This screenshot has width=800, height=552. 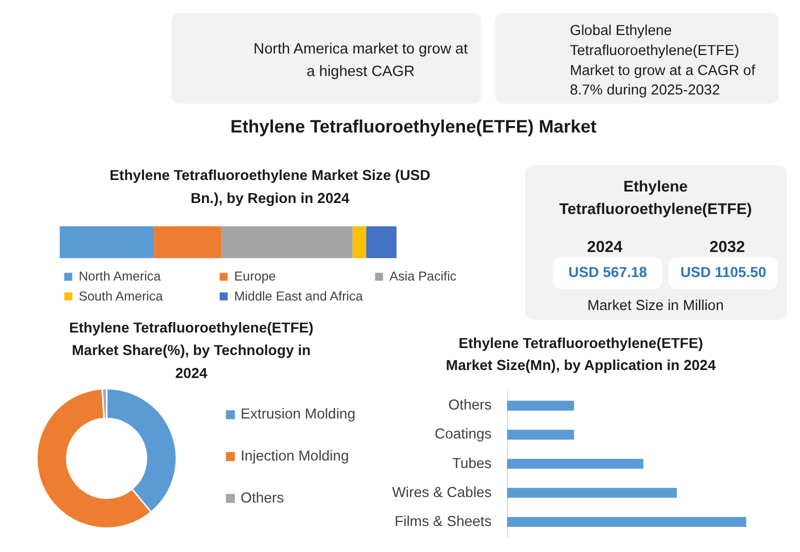 What do you see at coordinates (255, 276) in the screenshot?
I see `legend-label: Europe` at bounding box center [255, 276].